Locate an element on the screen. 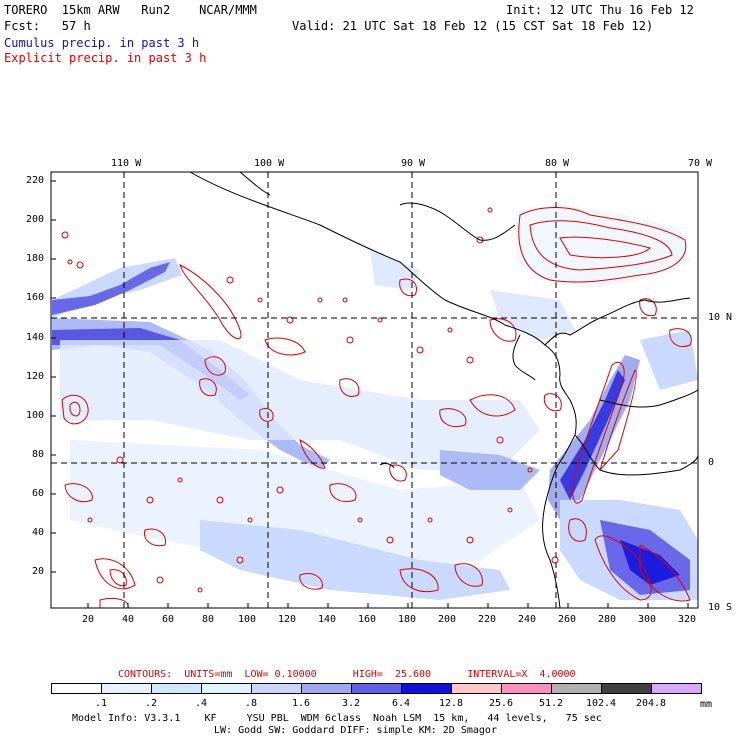  y-label: 100 is located at coordinates (35, 415).